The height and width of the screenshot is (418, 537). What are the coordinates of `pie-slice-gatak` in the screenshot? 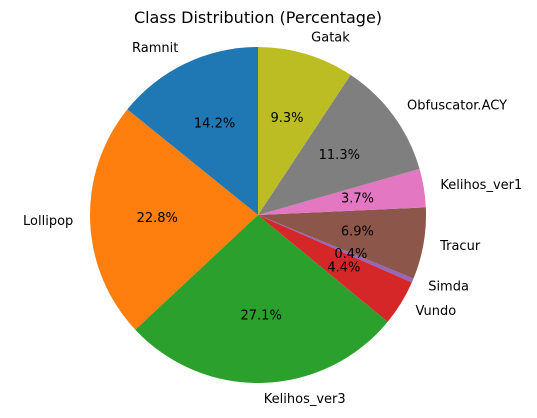 It's located at (304, 131).